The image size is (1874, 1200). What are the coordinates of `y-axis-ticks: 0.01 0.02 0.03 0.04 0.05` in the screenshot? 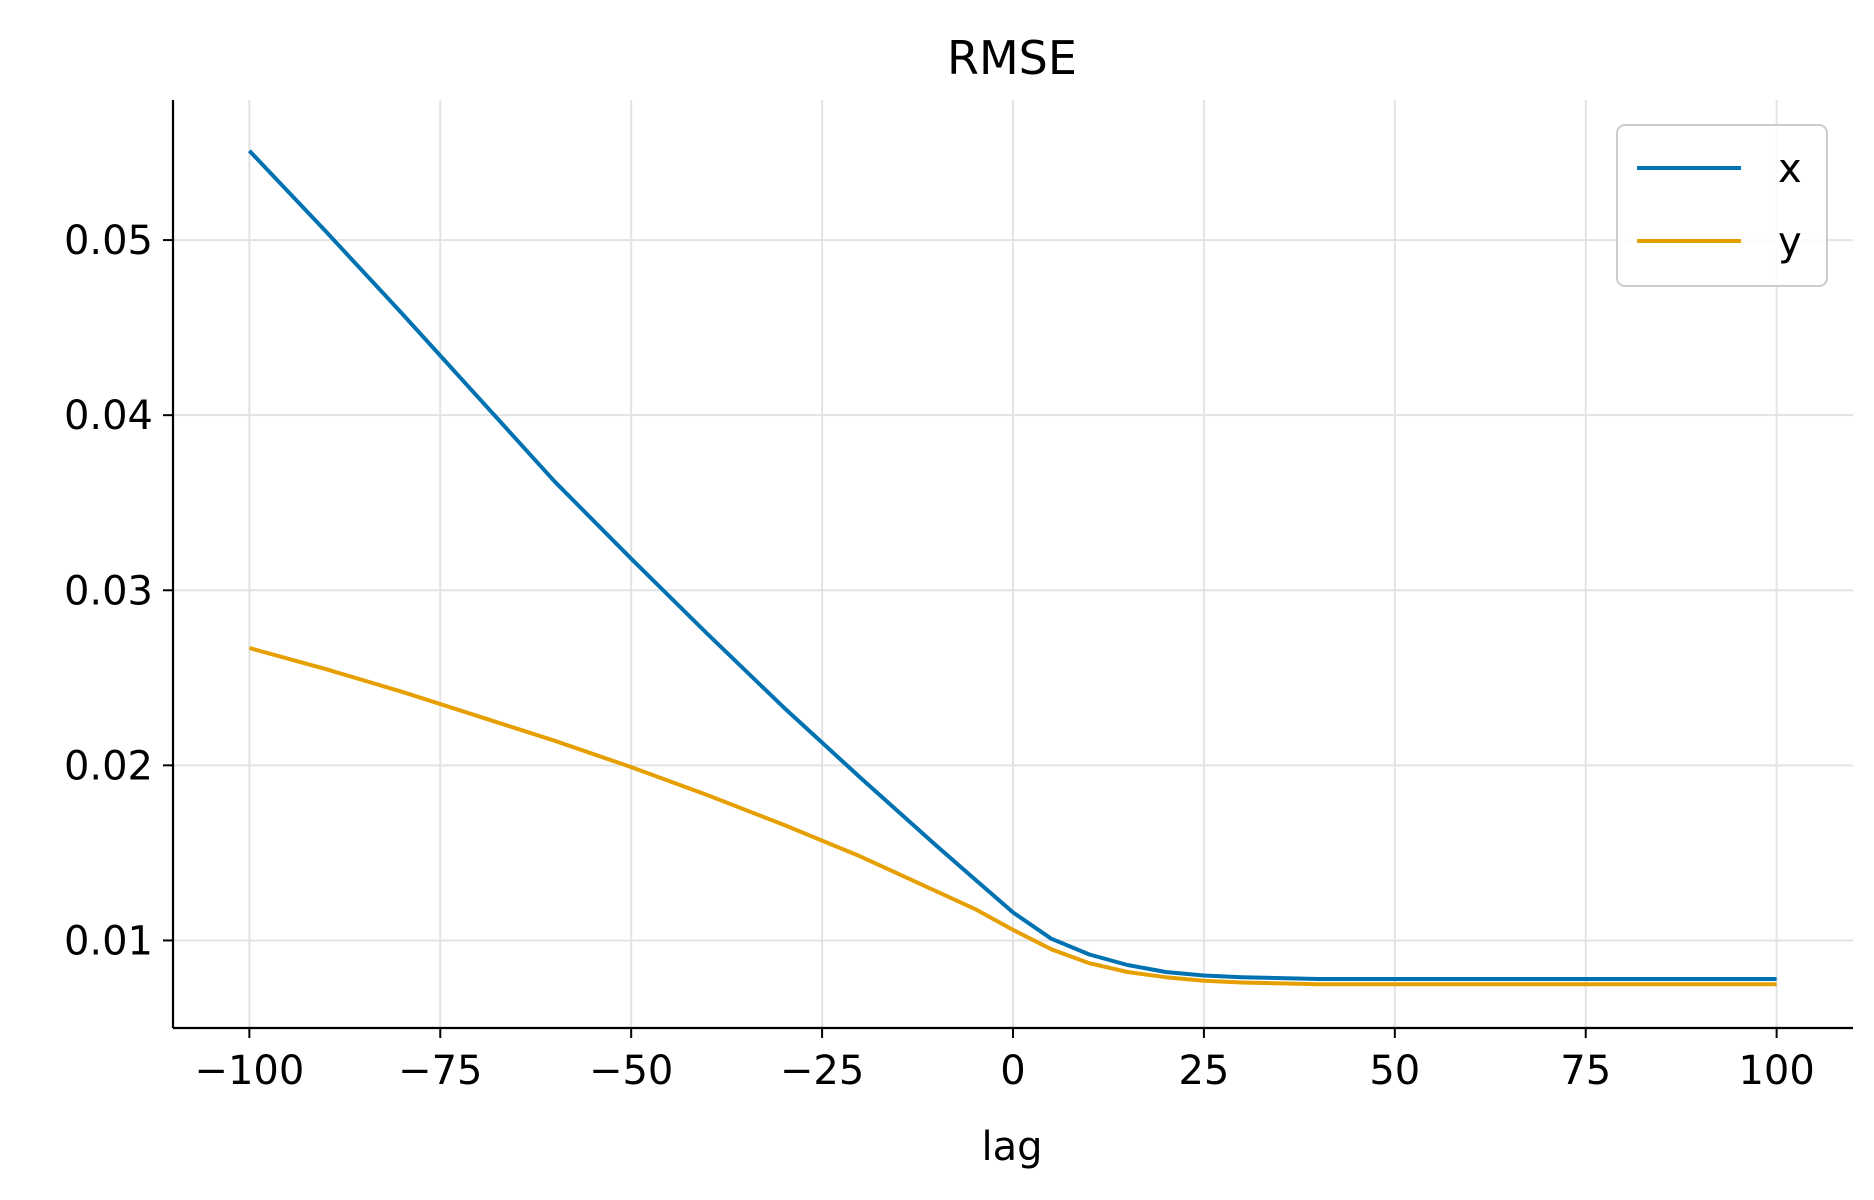 It's located at (118, 591).